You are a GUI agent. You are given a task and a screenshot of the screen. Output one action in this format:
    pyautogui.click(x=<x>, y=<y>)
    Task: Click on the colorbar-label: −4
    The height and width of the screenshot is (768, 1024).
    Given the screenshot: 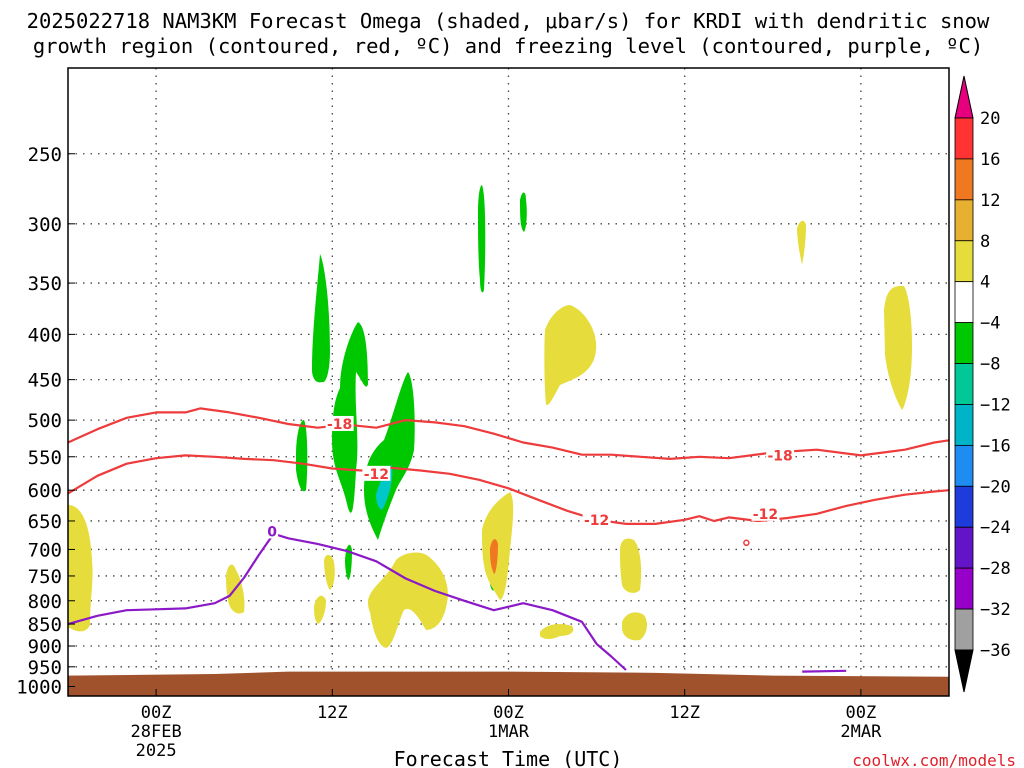 What is the action you would take?
    pyautogui.click(x=990, y=324)
    